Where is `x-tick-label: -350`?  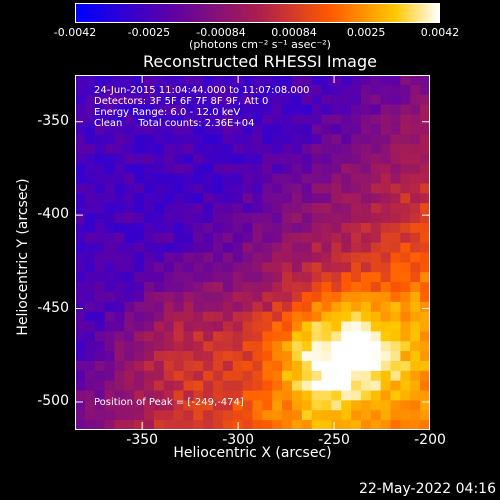 x-tick-label: -350 is located at coordinates (142, 440).